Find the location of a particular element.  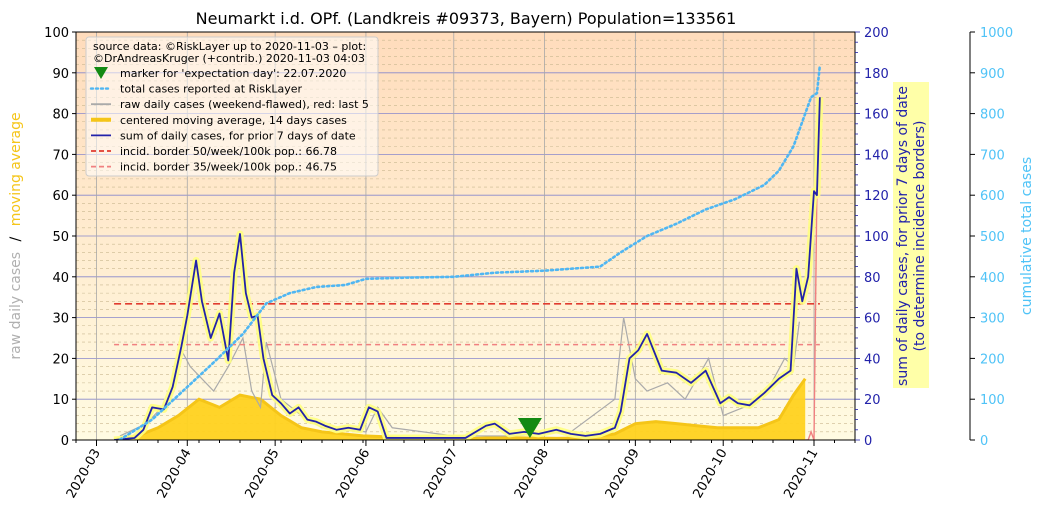

y-right1-tick-label: 80 is located at coordinates (872, 278).